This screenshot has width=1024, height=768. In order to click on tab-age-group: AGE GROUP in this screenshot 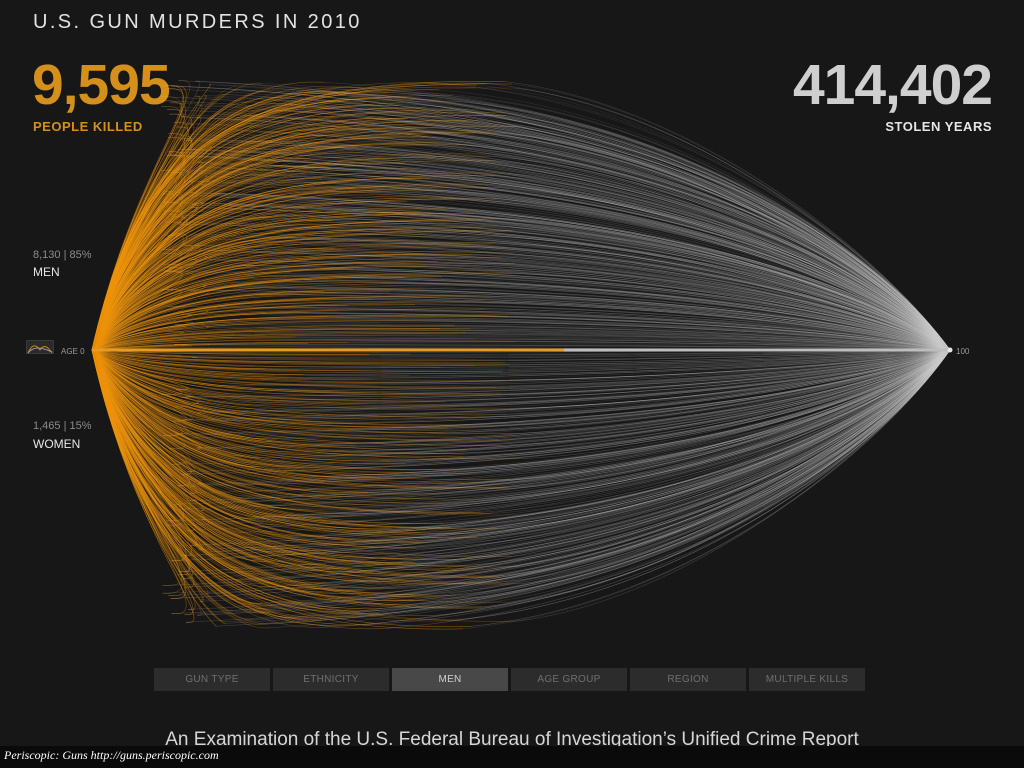, I will do `click(569, 679)`.